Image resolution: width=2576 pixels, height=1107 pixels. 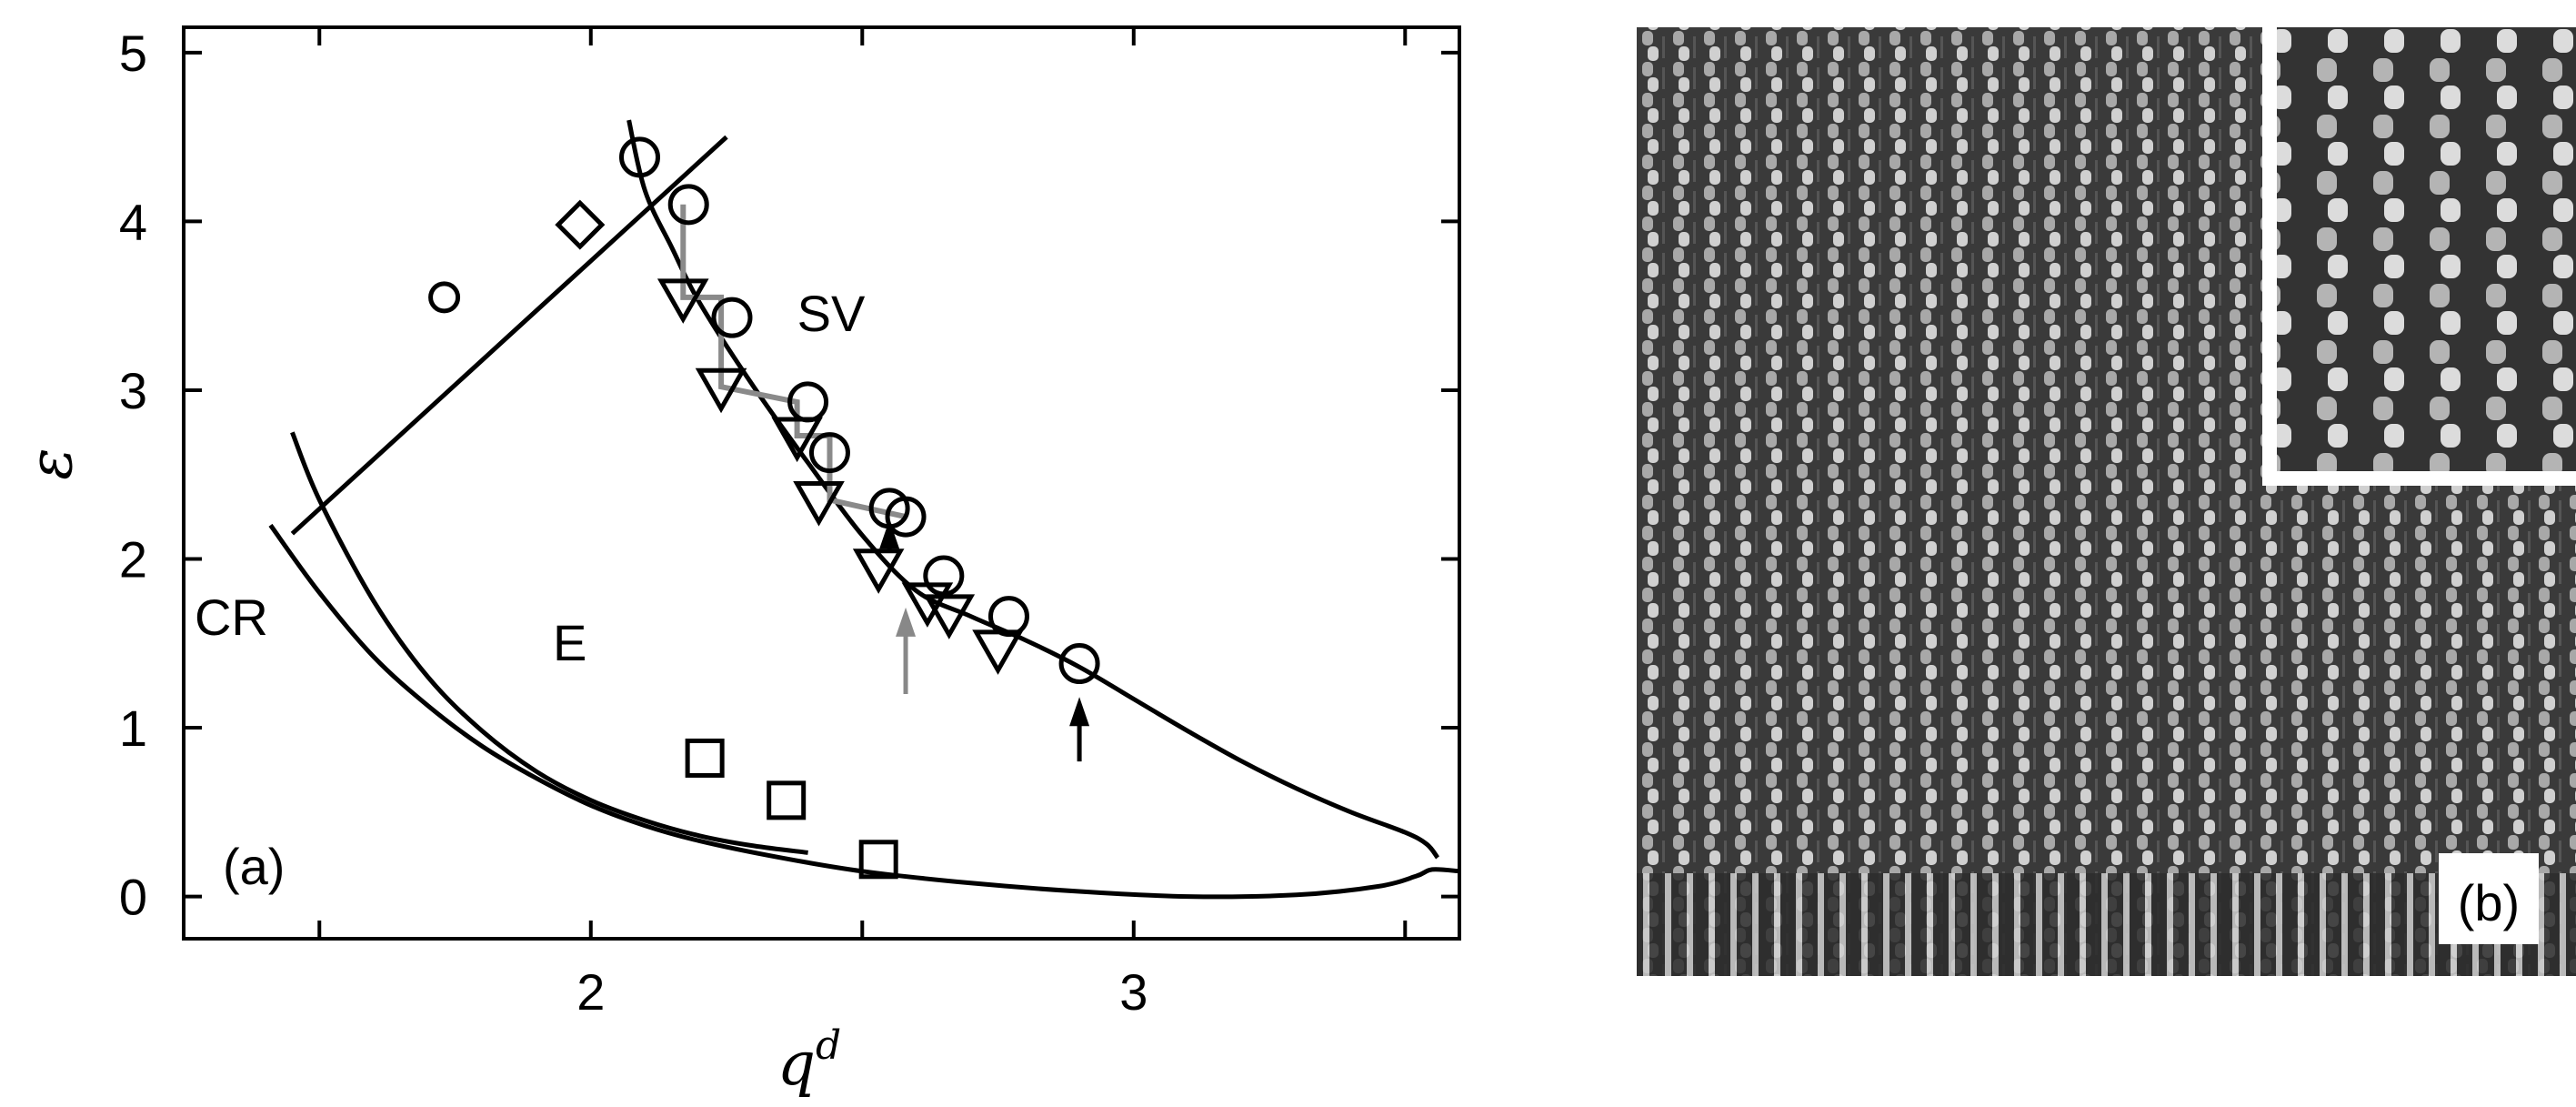 What do you see at coordinates (133, 560) in the screenshot?
I see `y-tick-label: 2` at bounding box center [133, 560].